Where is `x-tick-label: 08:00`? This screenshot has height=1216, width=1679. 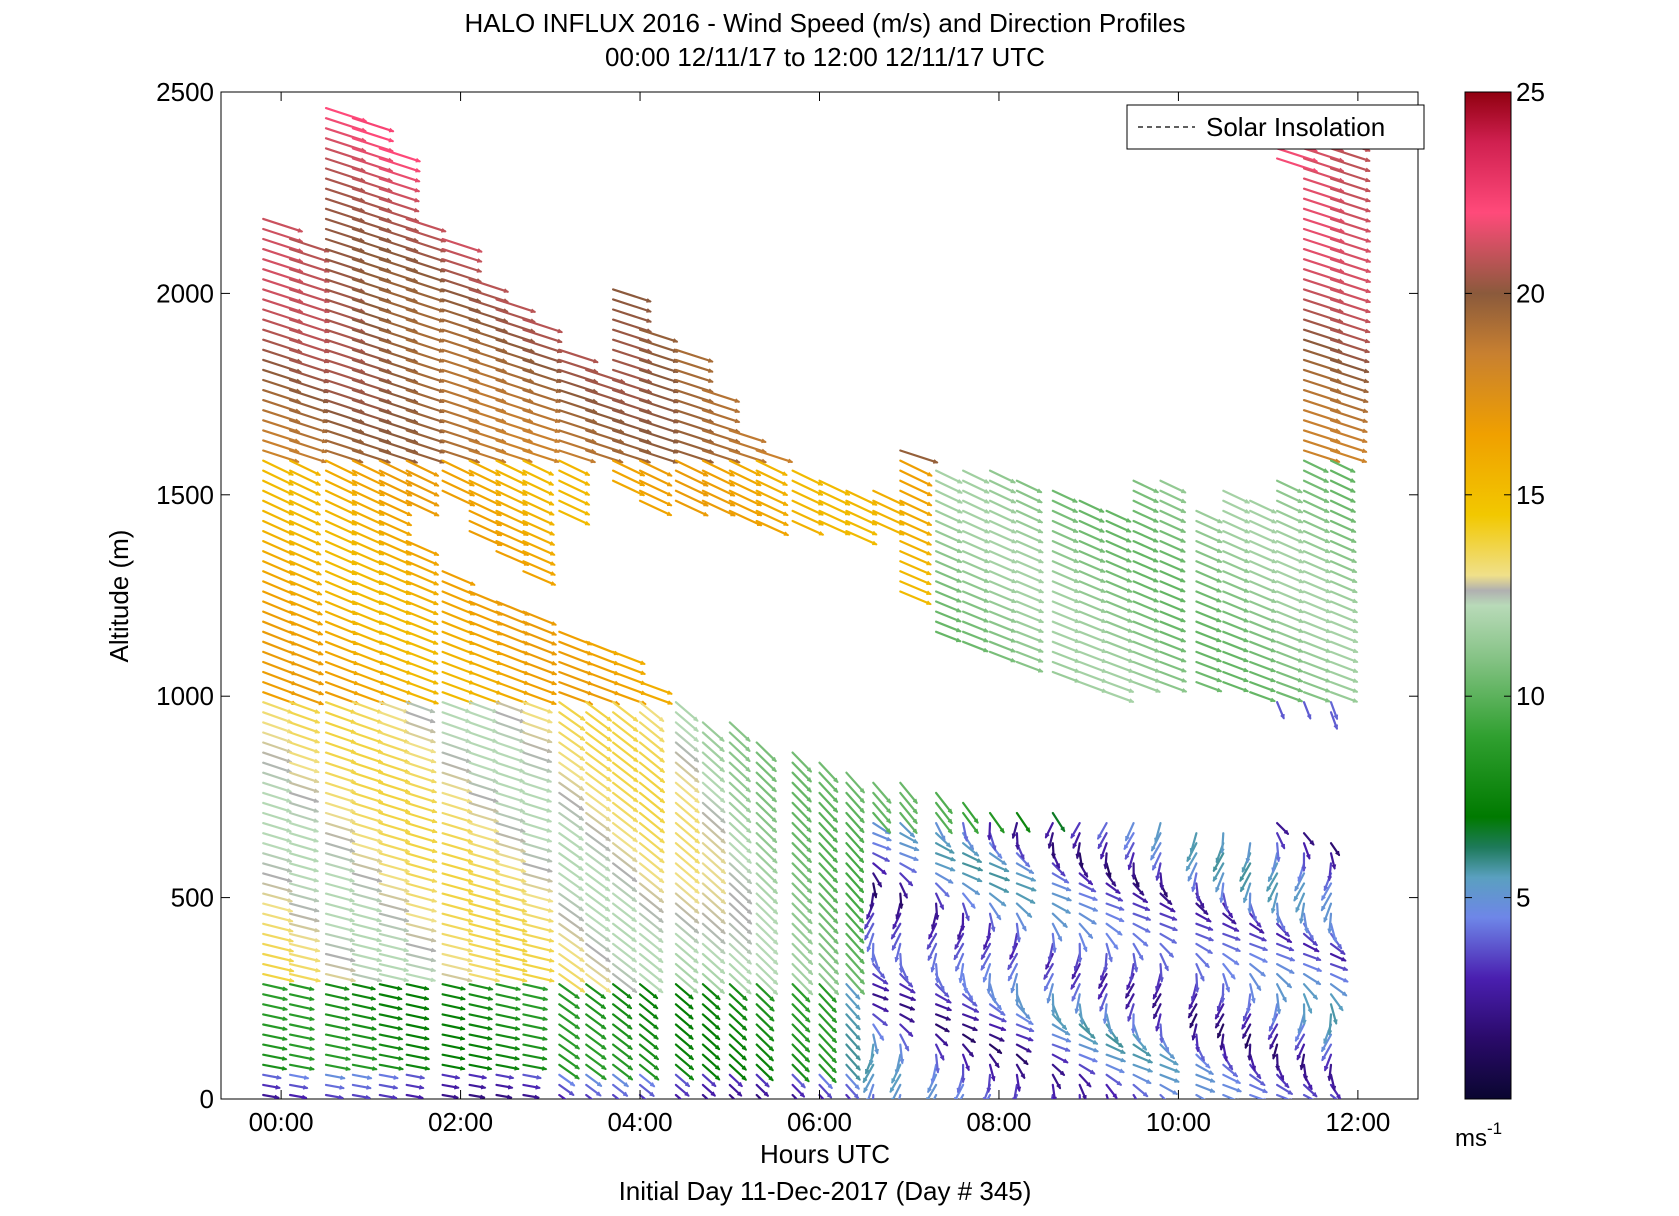
x-tick-label: 08:00 is located at coordinates (998, 1122).